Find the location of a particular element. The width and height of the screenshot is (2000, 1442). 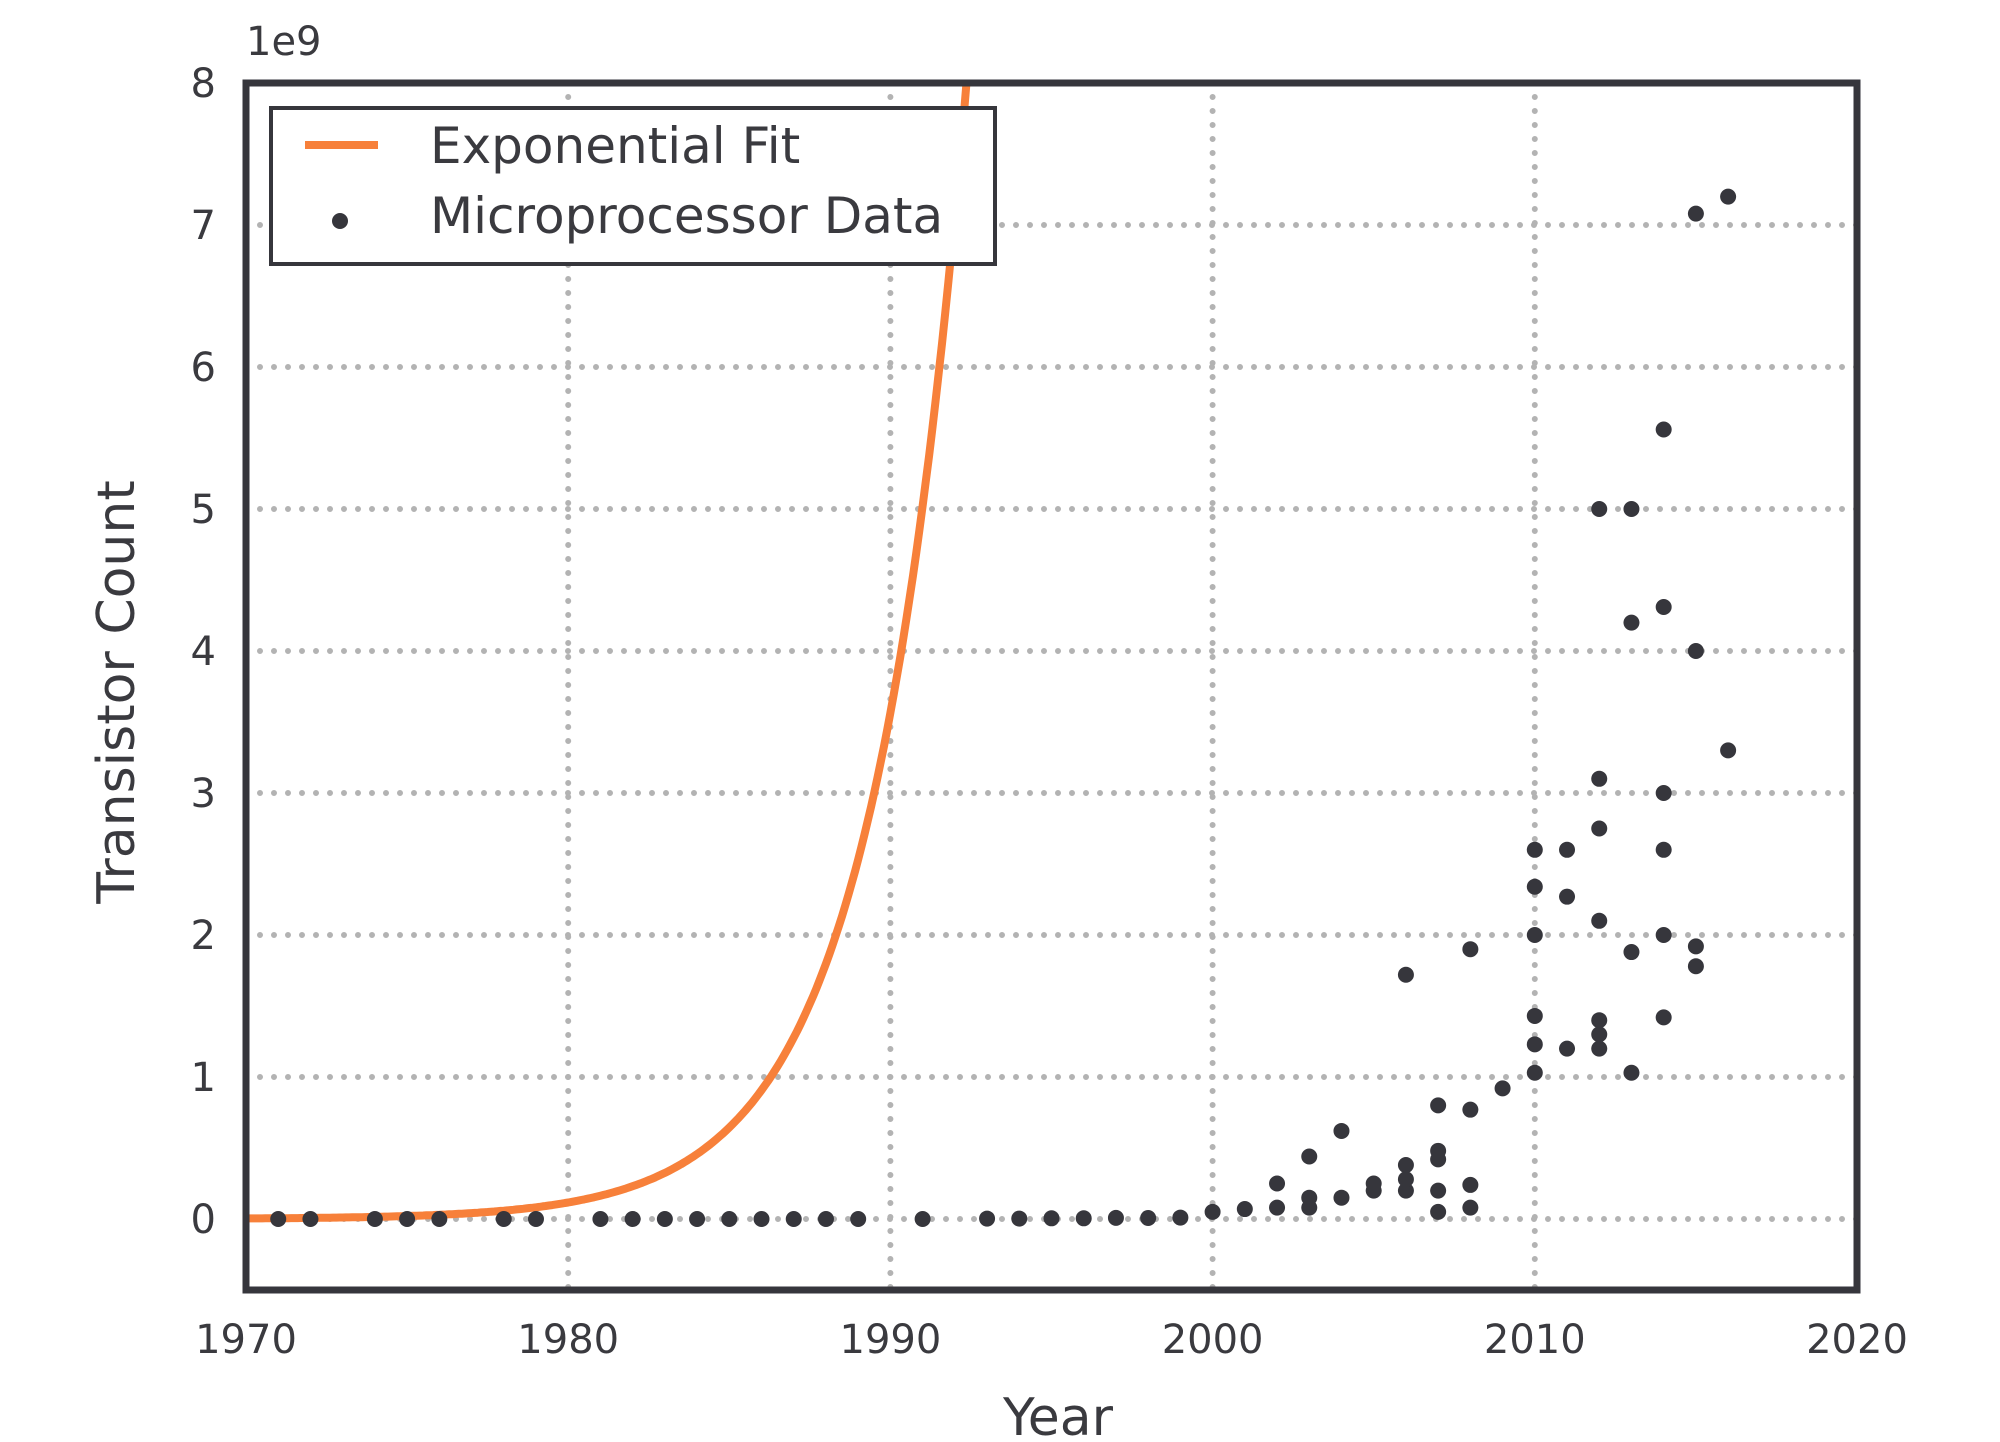

y-axis-title: Transistor Count is located at coordinates (117, 692).